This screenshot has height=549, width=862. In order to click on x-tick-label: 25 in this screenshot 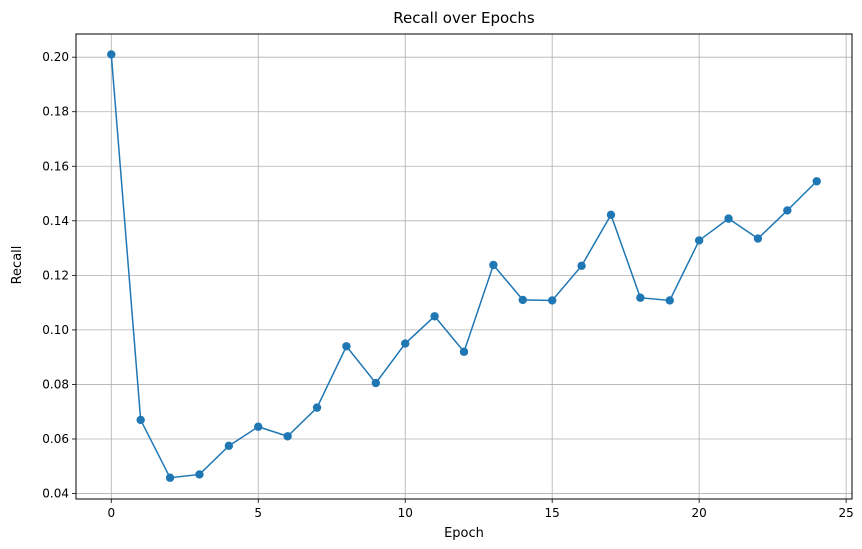, I will do `click(845, 513)`.